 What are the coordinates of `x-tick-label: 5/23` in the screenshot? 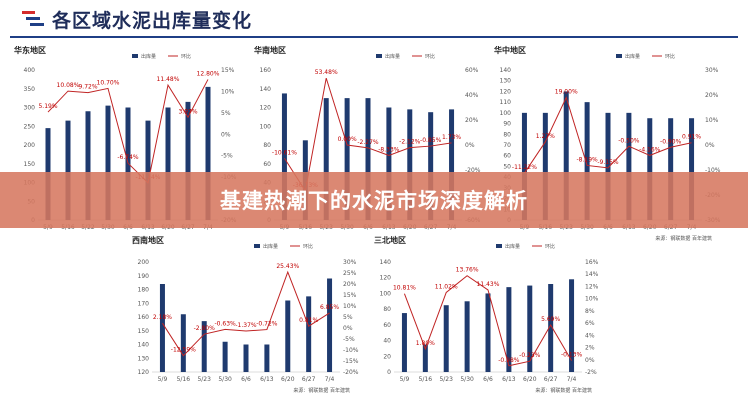 It's located at (446, 379).